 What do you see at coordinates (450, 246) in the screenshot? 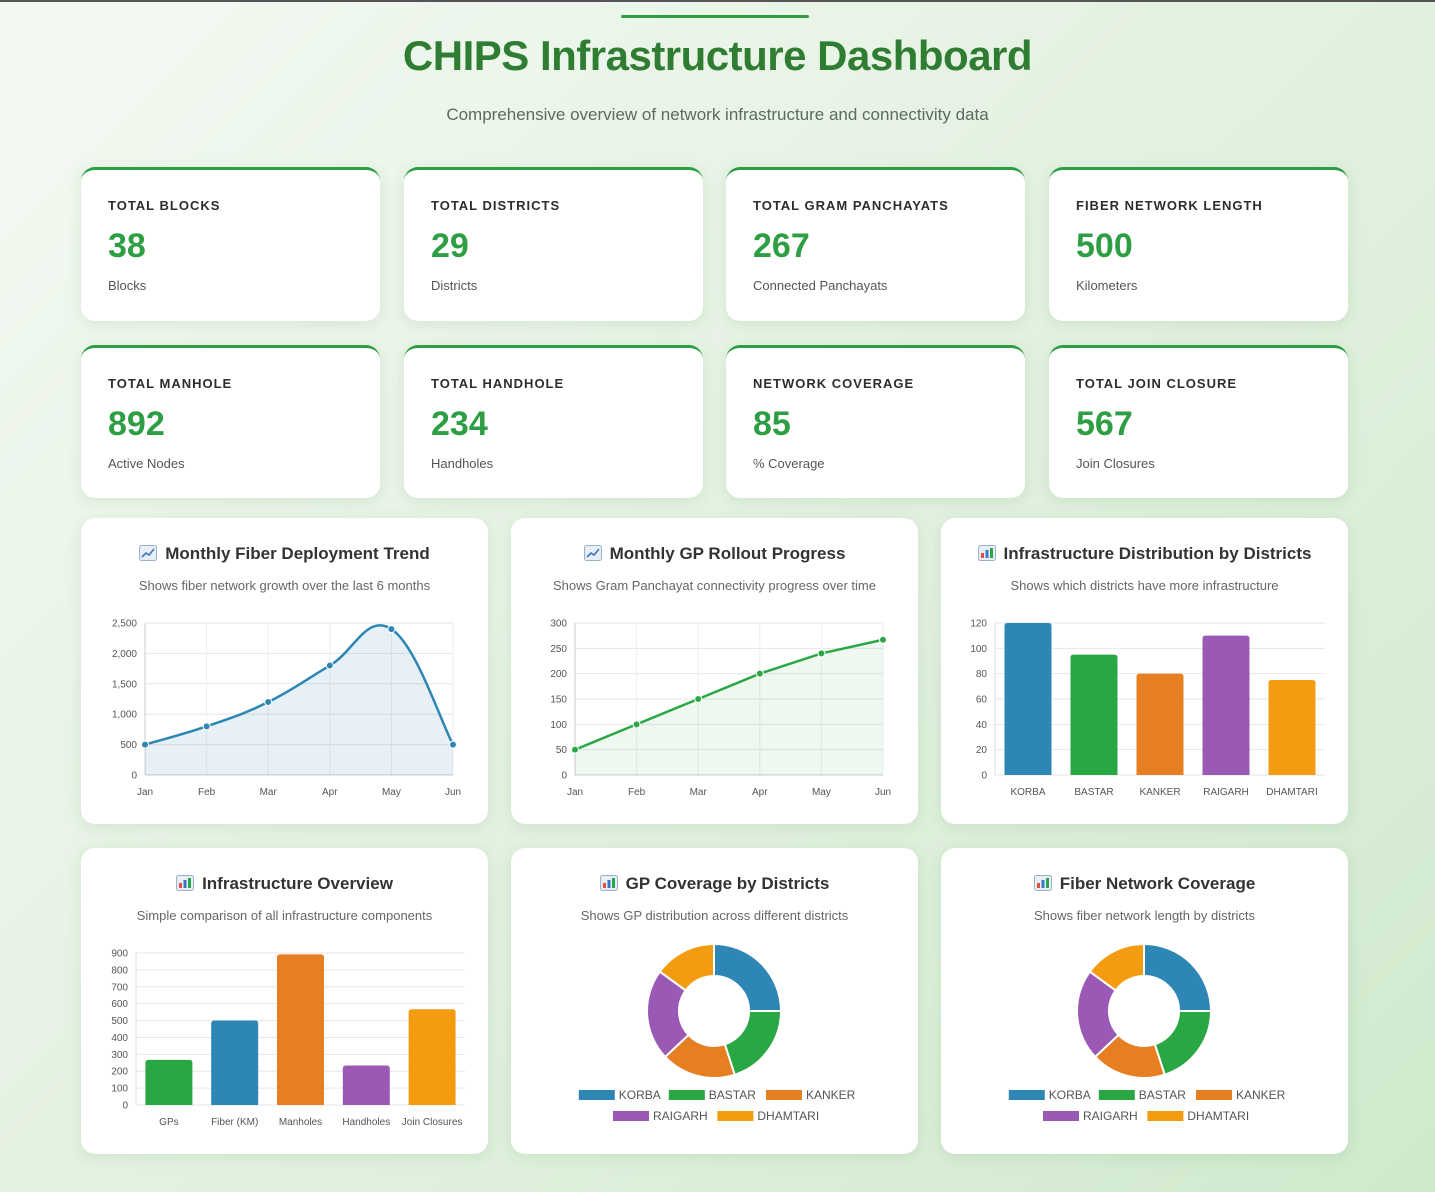
I see `stat-value: 29` at bounding box center [450, 246].